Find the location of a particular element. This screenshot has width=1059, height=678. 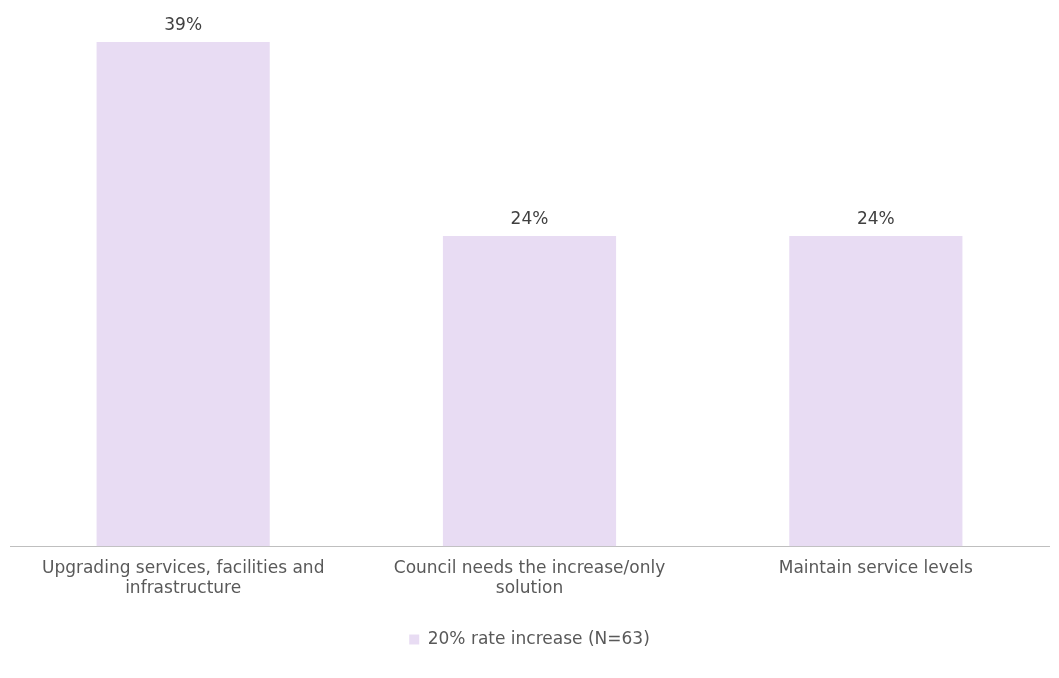

legend-label: 20% rate increase (N=63) is located at coordinates (538, 637).